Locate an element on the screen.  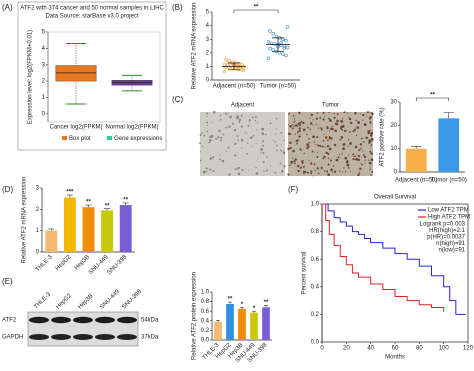
y-tick-label: 30 is located at coordinates (393, 103).